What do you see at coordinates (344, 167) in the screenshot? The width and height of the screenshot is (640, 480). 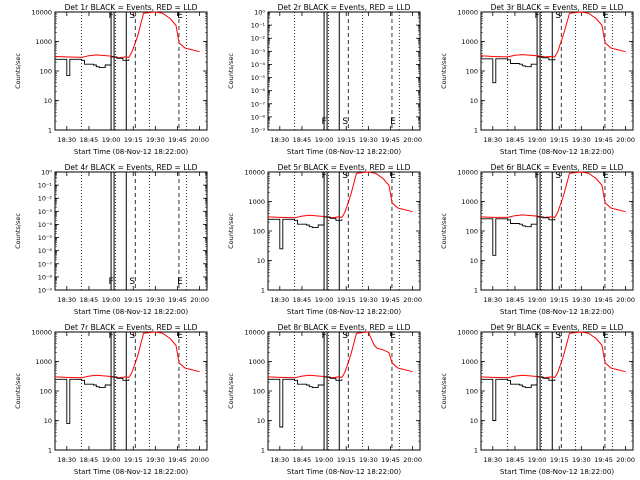 I see `chart-title: Det 5r BLACK = Events, RED = LLD` at bounding box center [344, 167].